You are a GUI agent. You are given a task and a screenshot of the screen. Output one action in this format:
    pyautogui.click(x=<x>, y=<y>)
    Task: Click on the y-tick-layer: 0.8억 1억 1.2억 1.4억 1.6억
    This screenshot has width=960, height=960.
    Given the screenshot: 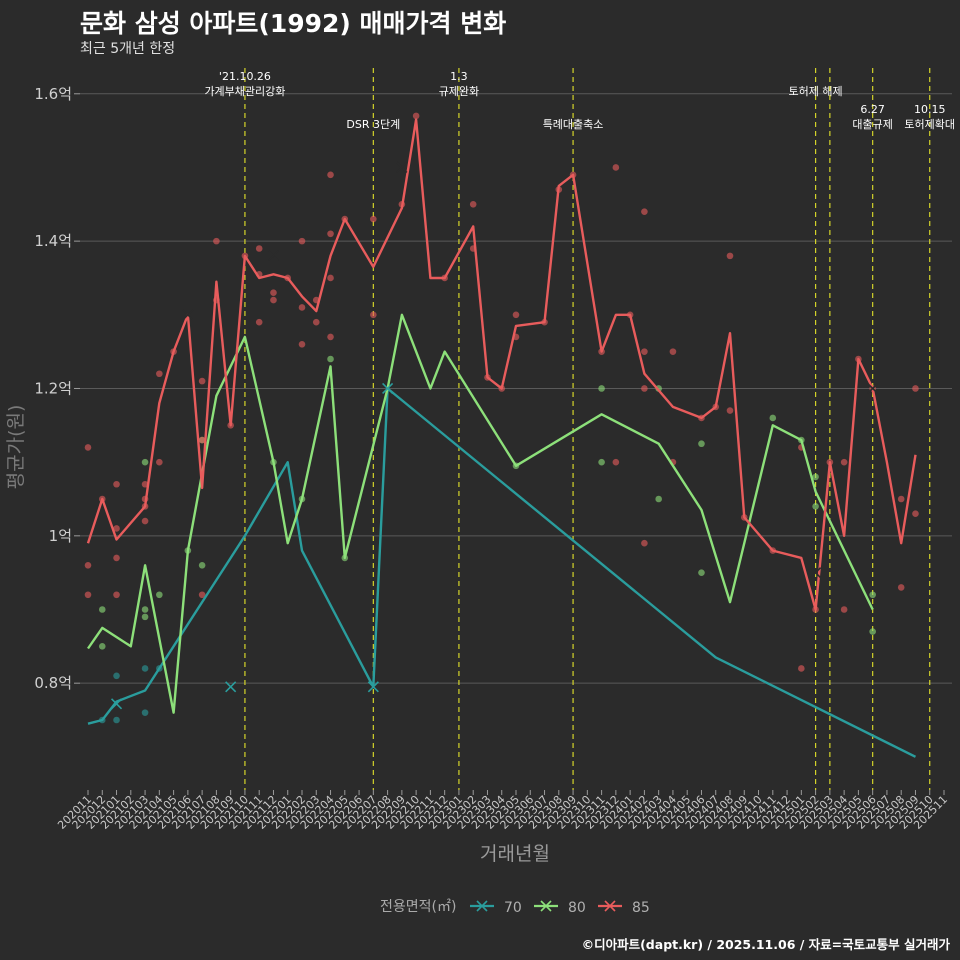 What is the action you would take?
    pyautogui.click(x=57, y=388)
    